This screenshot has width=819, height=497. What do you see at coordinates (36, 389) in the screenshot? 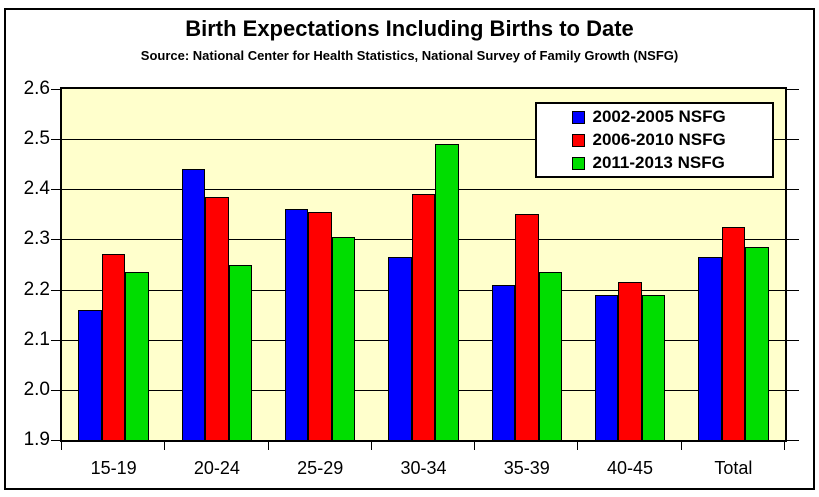
I see `y-axis-label: 2.0` at bounding box center [36, 389].